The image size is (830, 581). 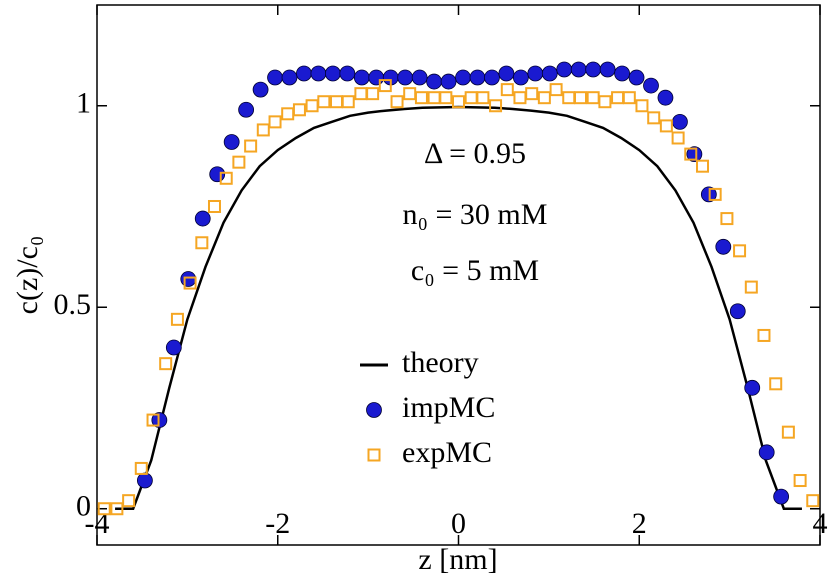 I want to click on x-tick-label: -4, so click(x=97, y=523).